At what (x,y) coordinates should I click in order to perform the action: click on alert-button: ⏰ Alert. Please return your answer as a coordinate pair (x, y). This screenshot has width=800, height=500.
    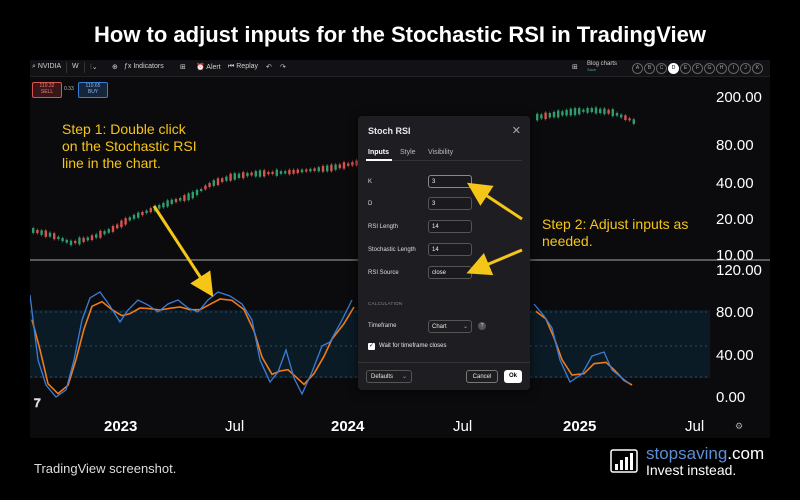
    Looking at the image, I should click on (208, 67).